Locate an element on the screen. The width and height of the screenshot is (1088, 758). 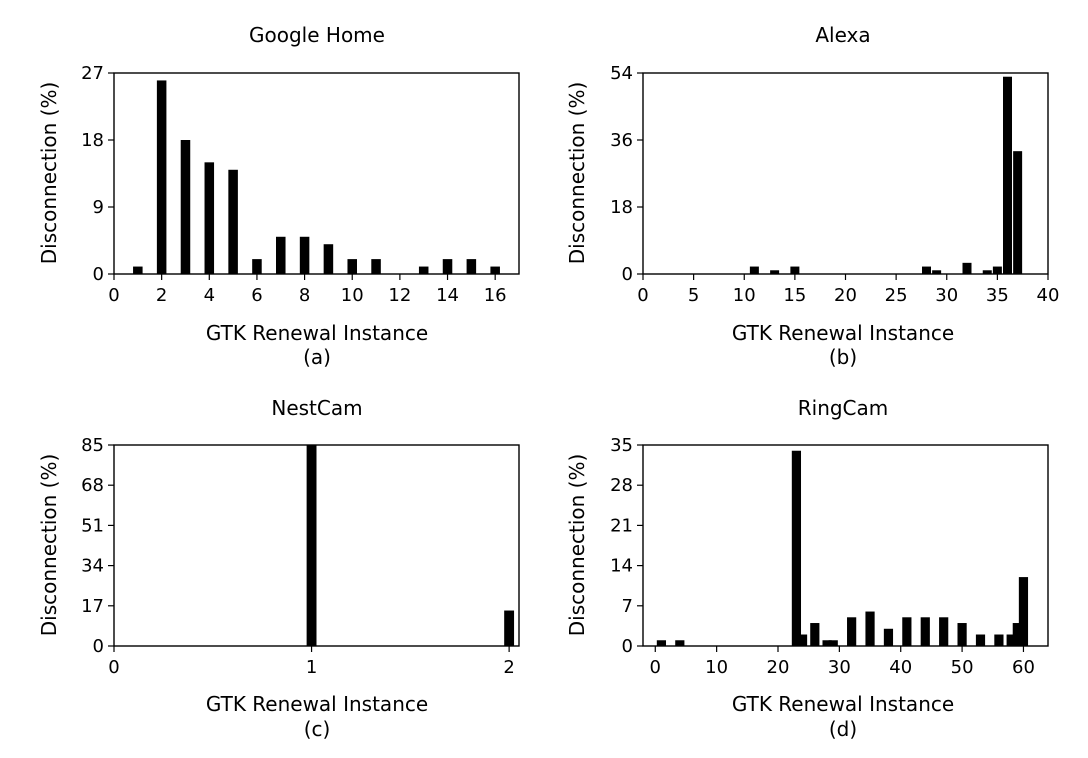
x-ticks: 0 1 2 is located at coordinates (311, 662).